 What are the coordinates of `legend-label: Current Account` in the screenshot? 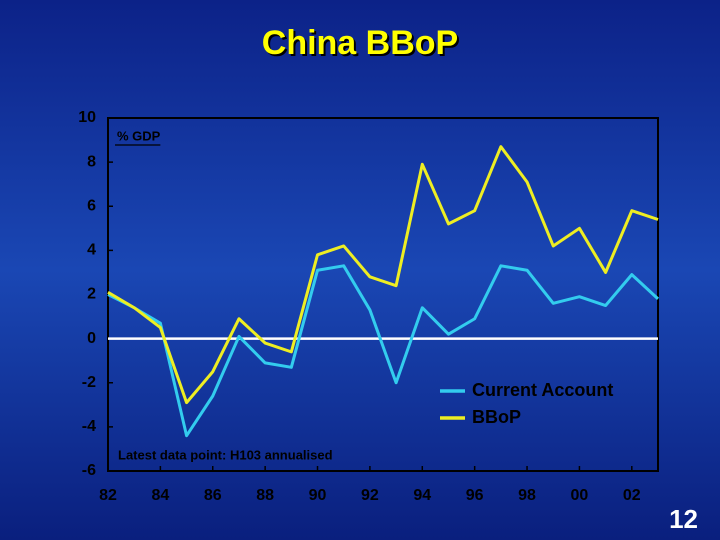 It's located at (542, 390).